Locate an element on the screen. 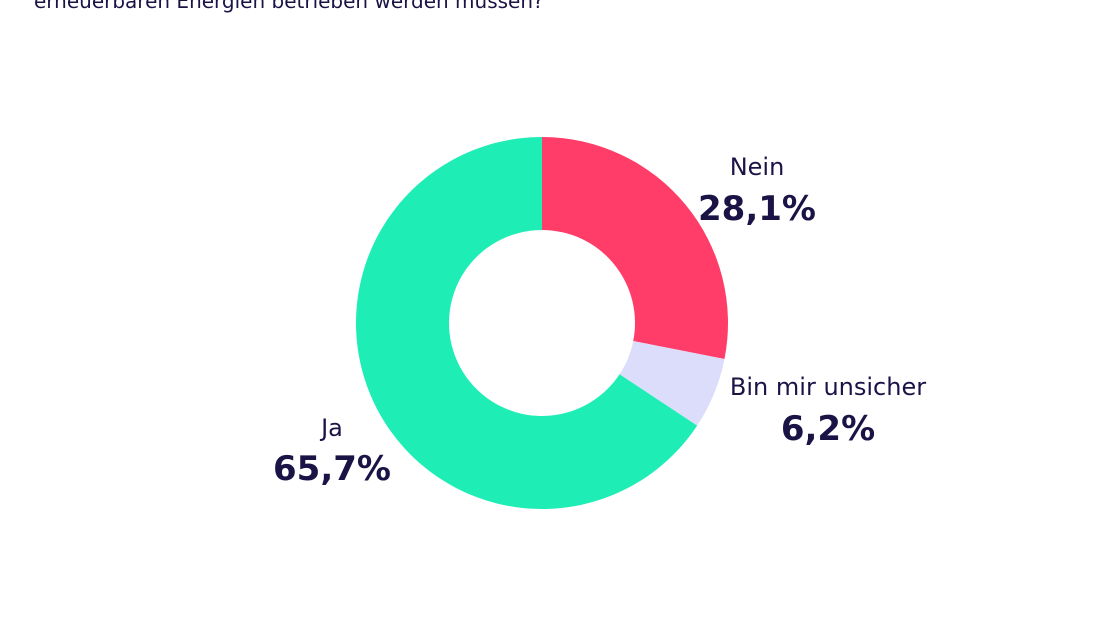 Image resolution: width=1100 pixels, height=618 pixels. slice-label-ja: Ja is located at coordinates (331, 428).